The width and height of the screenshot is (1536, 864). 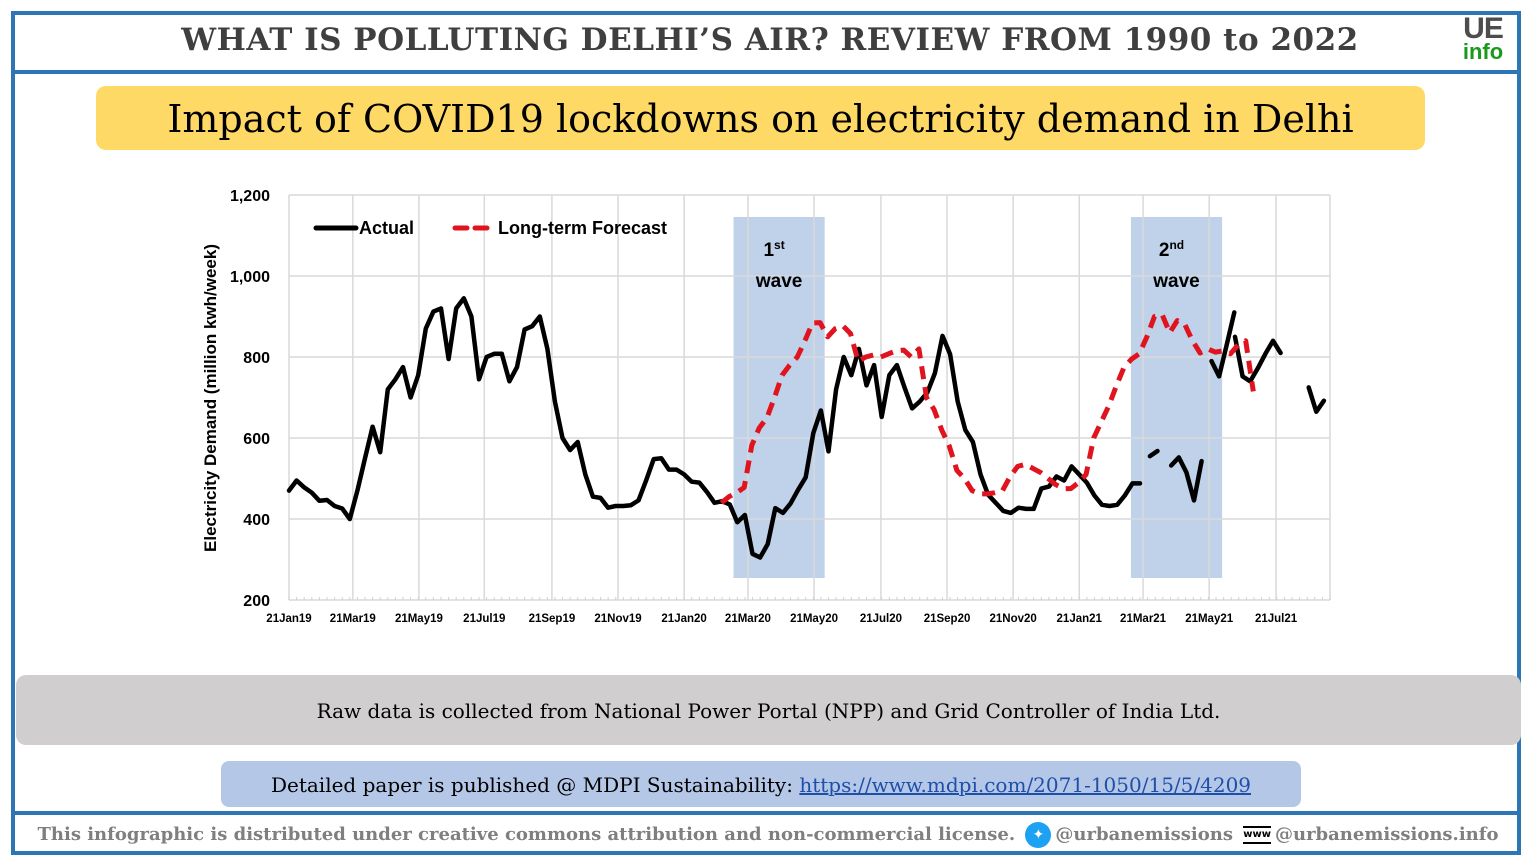 What do you see at coordinates (766, 72) in the screenshot?
I see `header-divider` at bounding box center [766, 72].